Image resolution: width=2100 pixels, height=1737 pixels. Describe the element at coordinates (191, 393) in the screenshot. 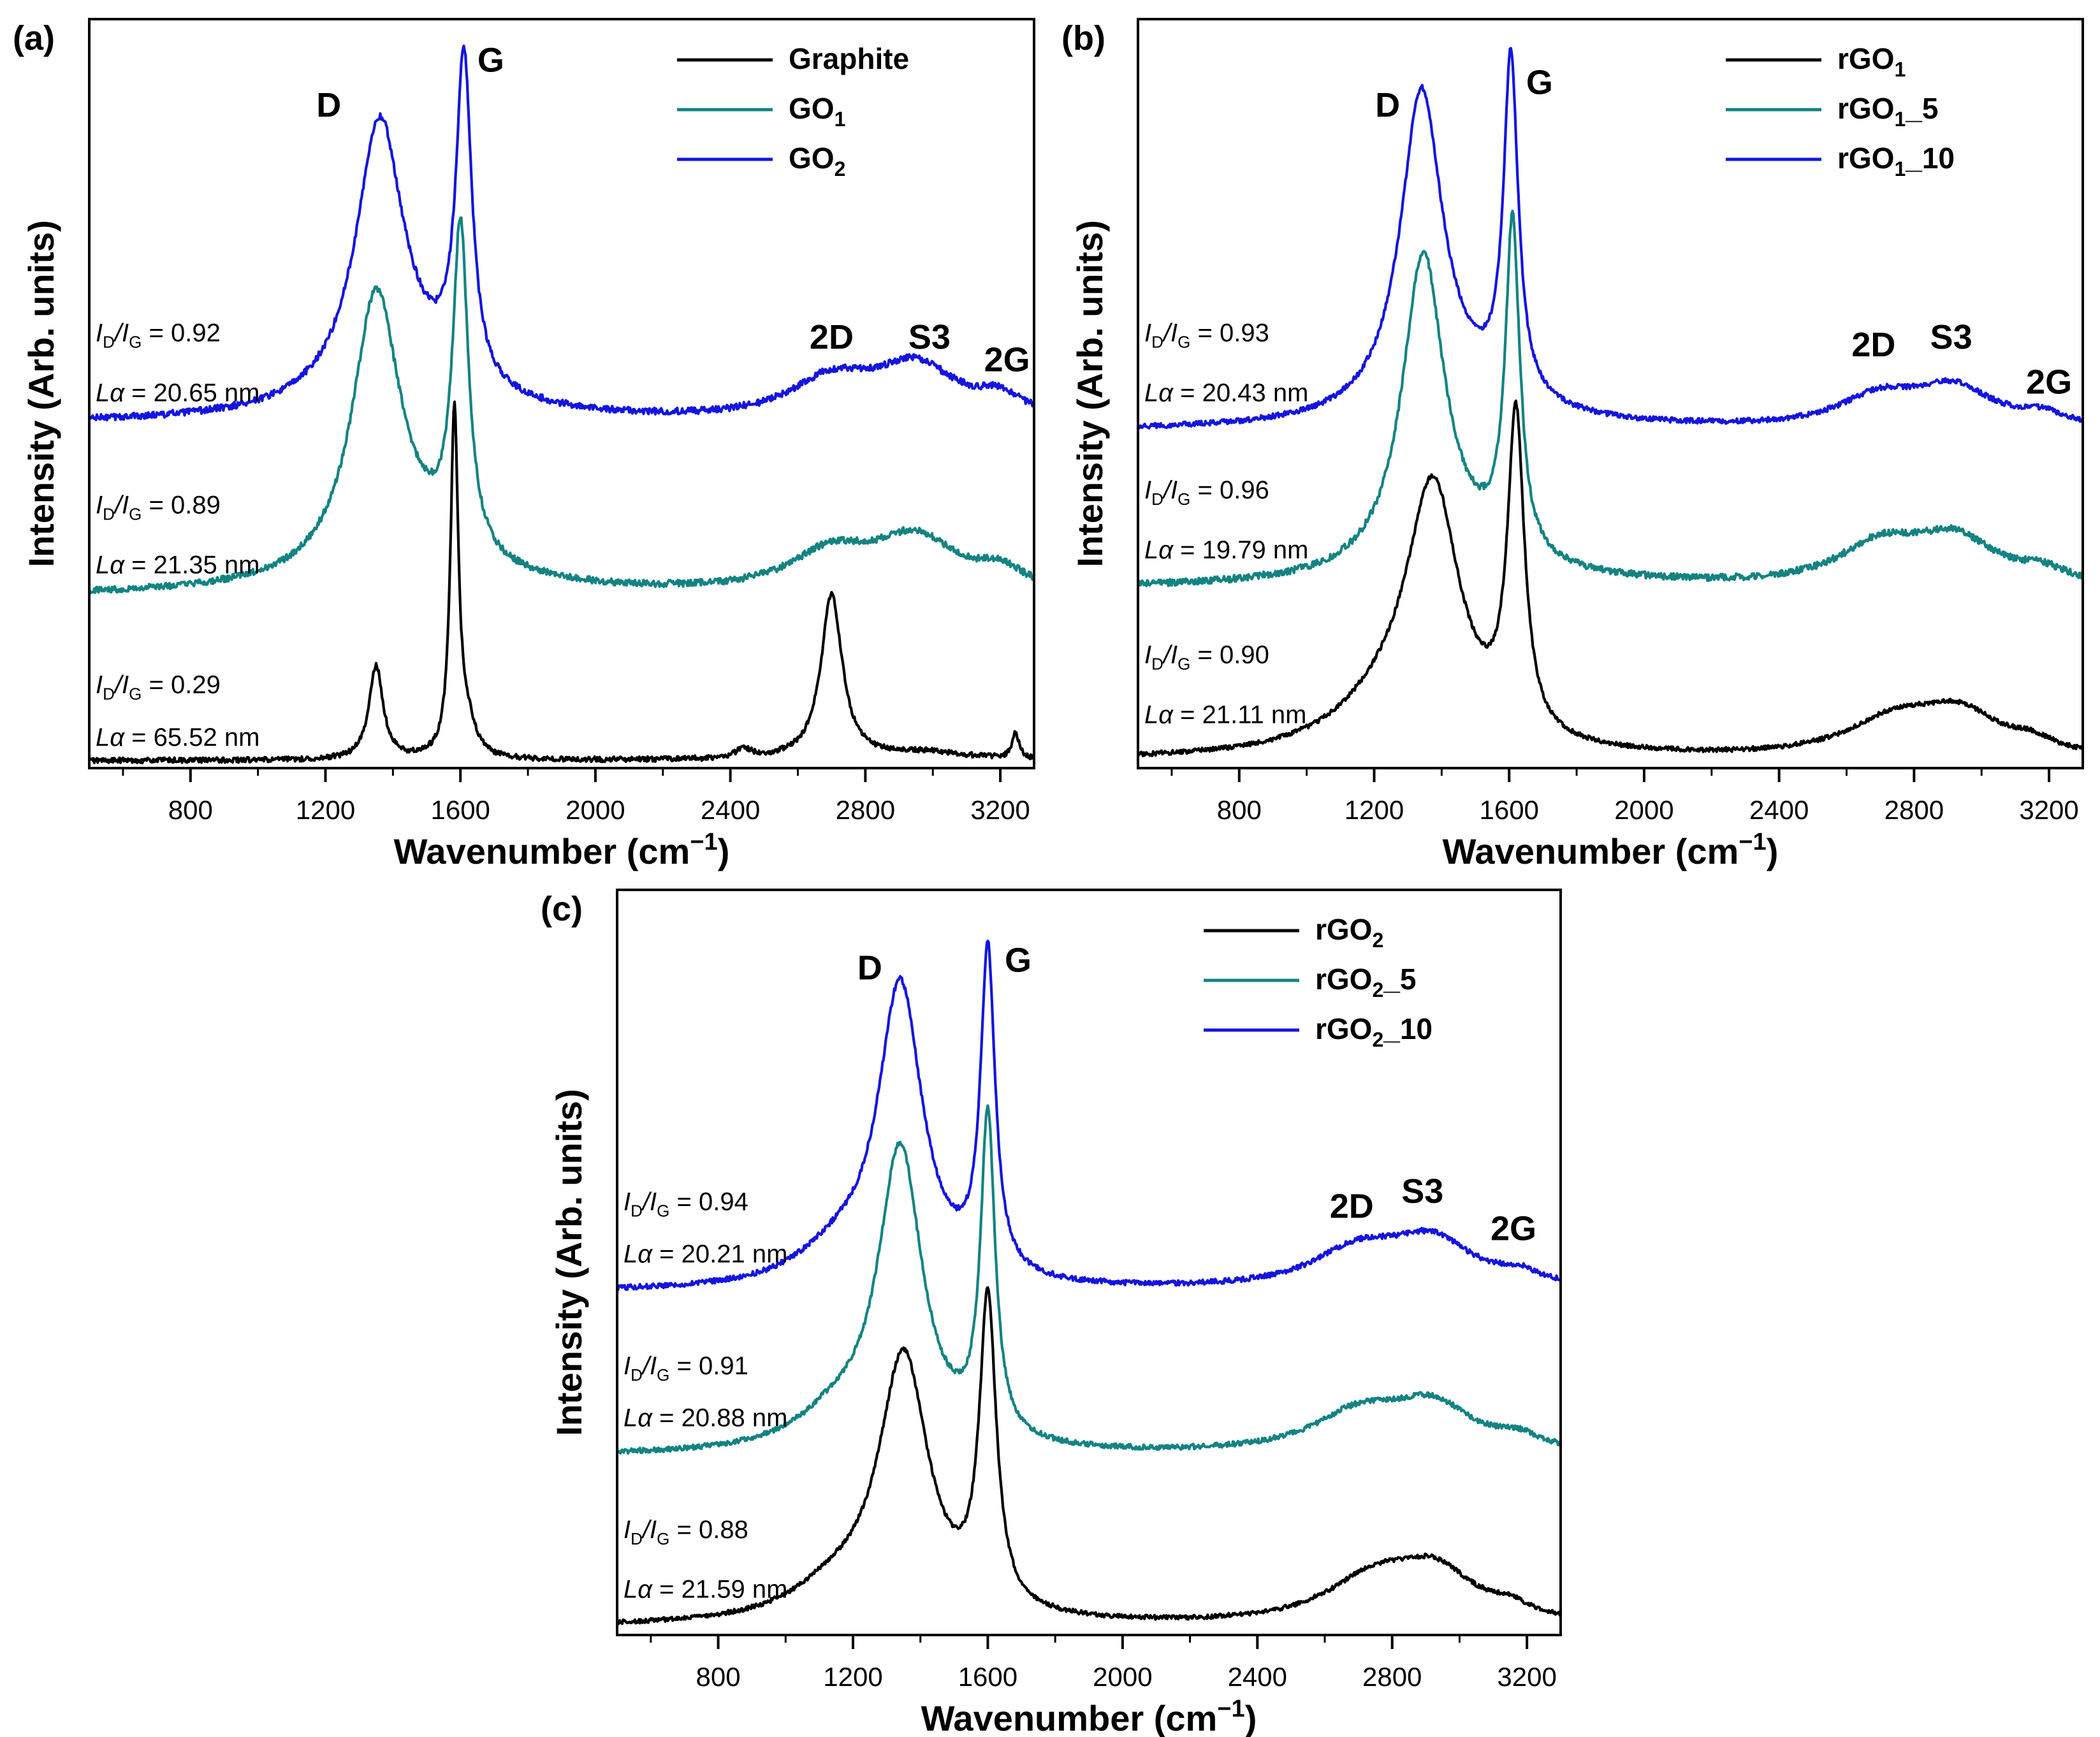

I see `la-value: = 20.65 nm` at that location.